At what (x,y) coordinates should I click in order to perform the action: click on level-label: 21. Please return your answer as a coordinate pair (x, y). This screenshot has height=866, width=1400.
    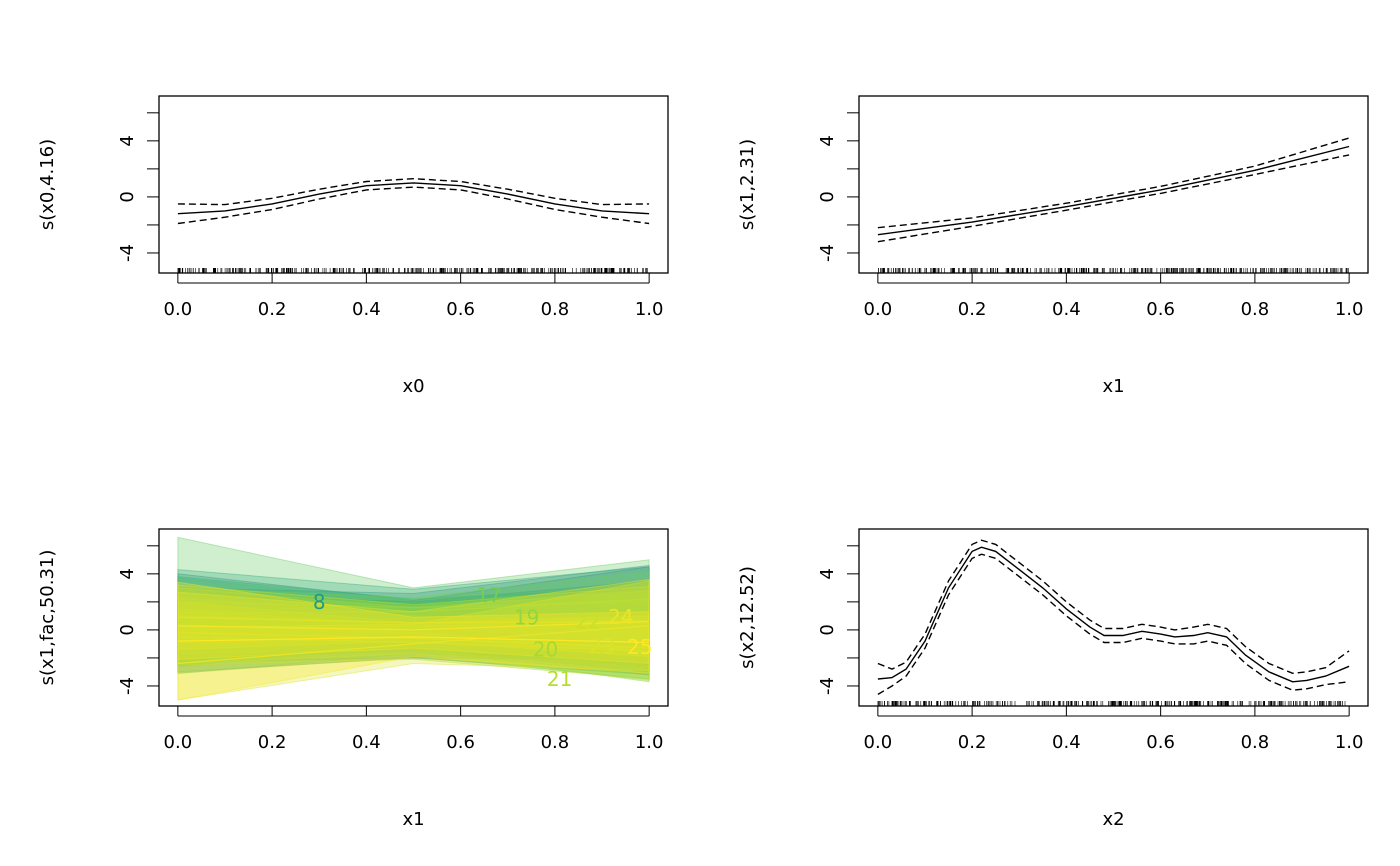
    Looking at the image, I should click on (559, 679).